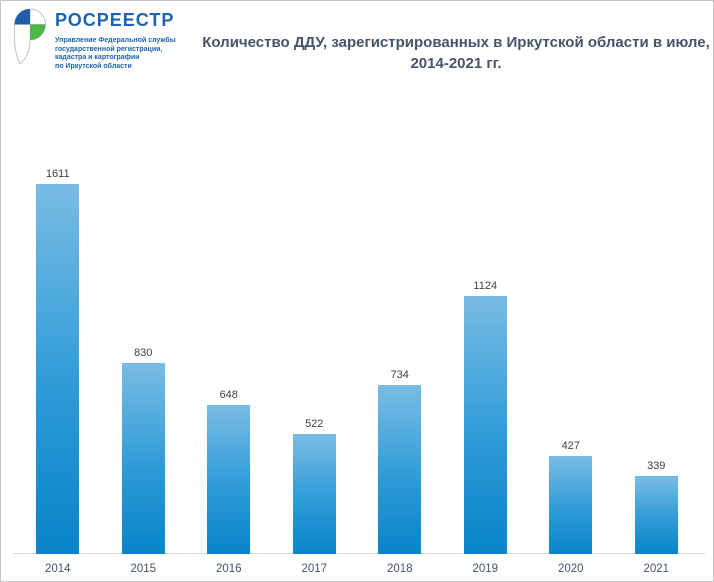  I want to click on x-tick-label: 2019, so click(485, 569).